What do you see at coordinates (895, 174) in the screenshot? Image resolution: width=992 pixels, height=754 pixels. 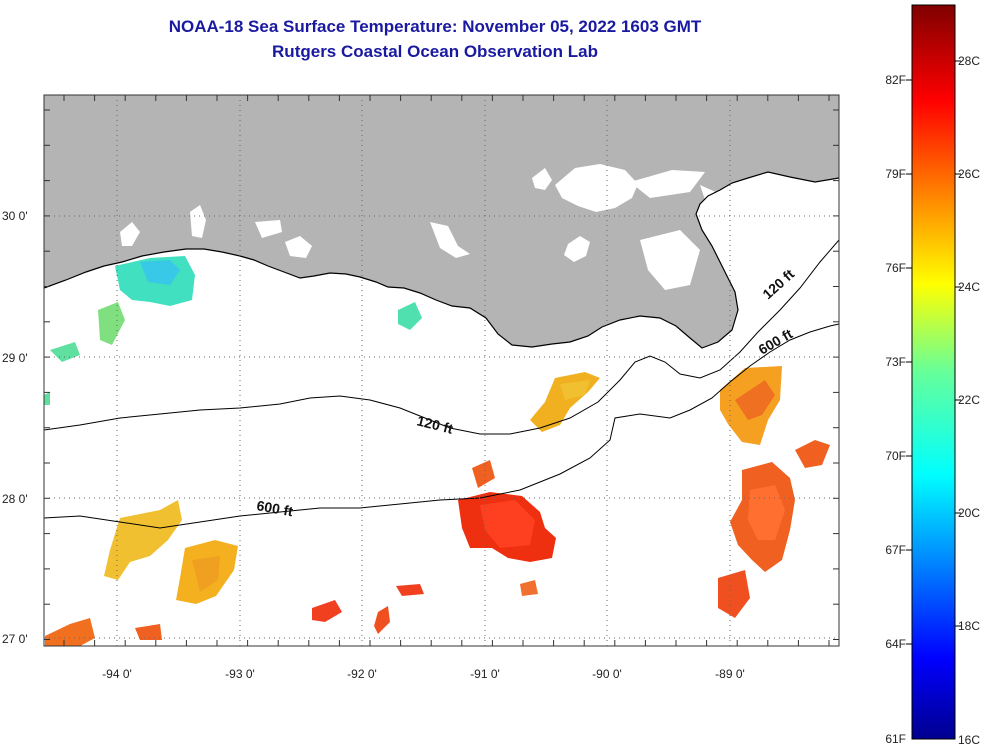 I see `cb-f-label: 79F` at bounding box center [895, 174].